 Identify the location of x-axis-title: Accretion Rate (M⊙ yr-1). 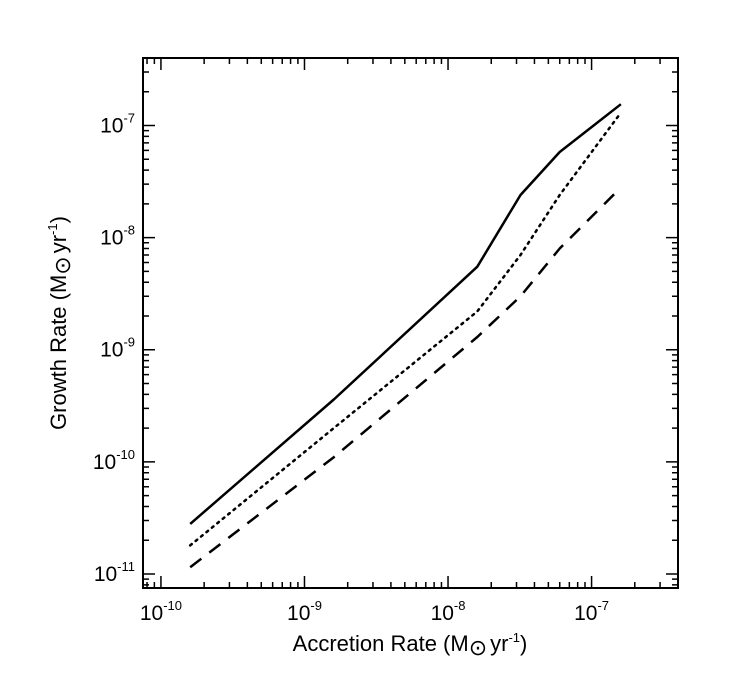
(410, 645).